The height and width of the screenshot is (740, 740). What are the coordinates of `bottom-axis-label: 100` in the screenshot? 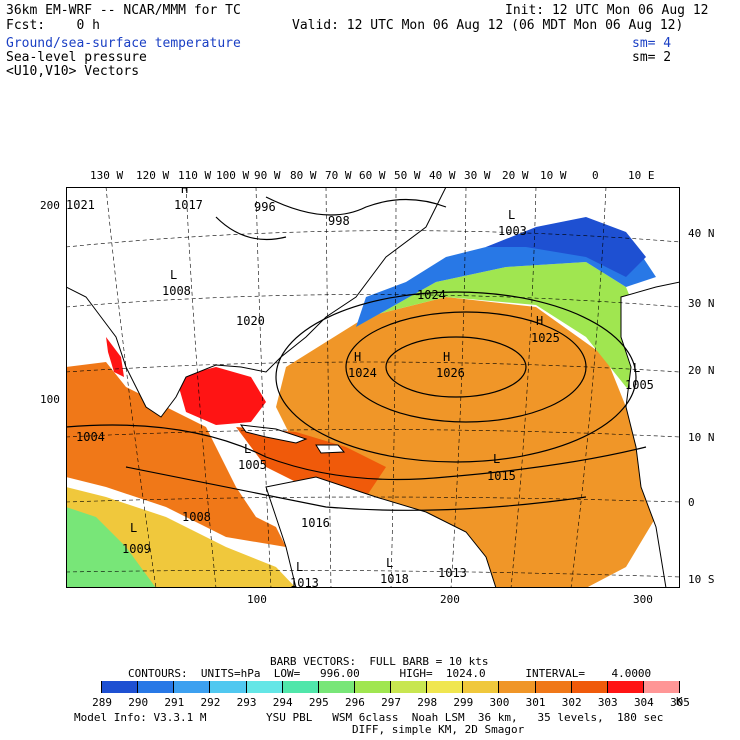 It's located at (257, 599).